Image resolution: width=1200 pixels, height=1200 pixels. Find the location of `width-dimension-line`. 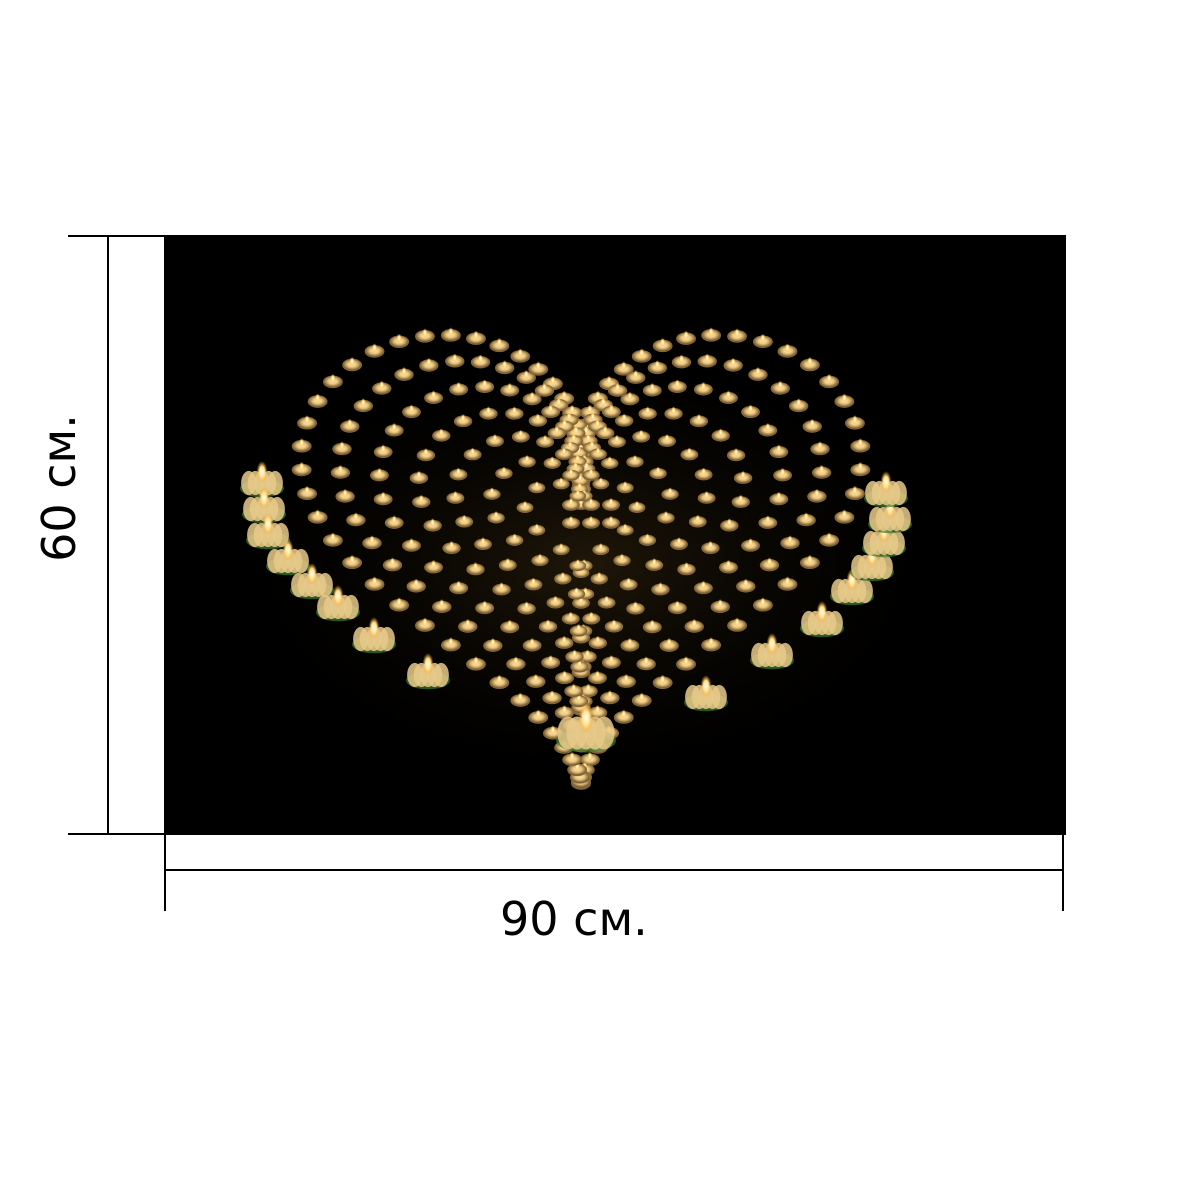

width-dimension-line is located at coordinates (614, 870).